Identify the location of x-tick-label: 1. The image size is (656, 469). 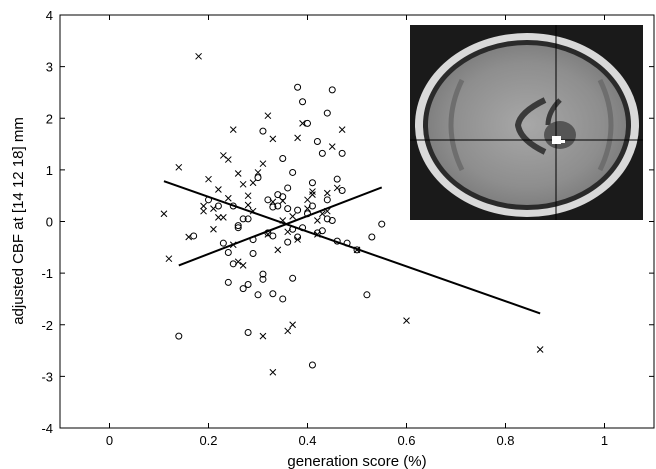
(604, 440).